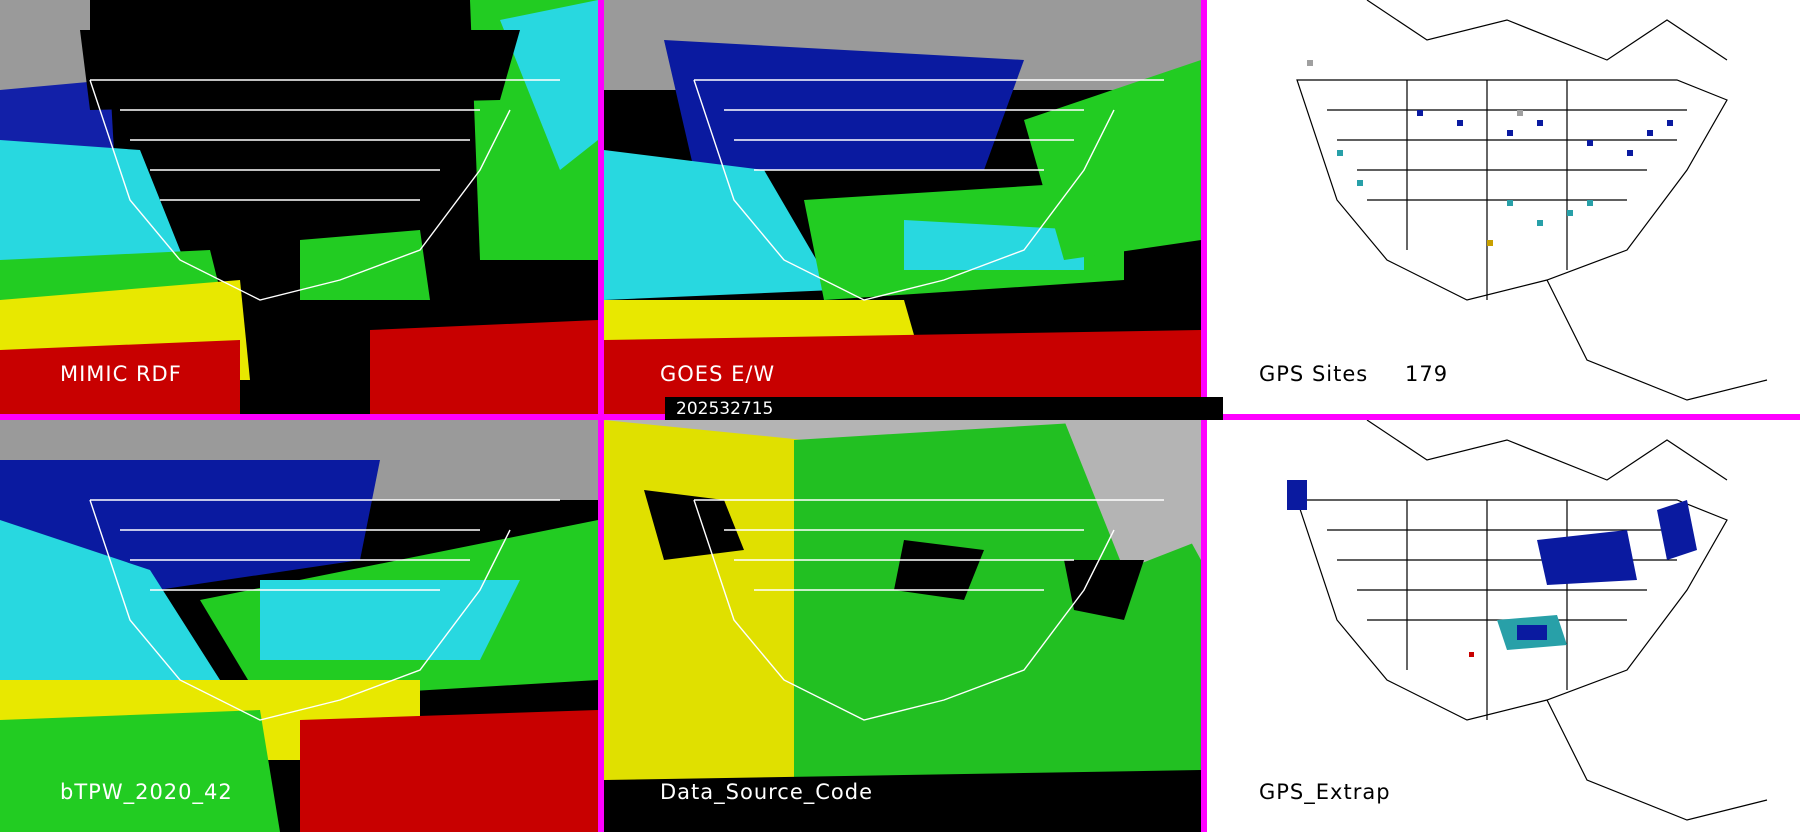 The width and height of the screenshot is (1800, 832). I want to click on panel-label: bTPW_2020_42, so click(146, 792).